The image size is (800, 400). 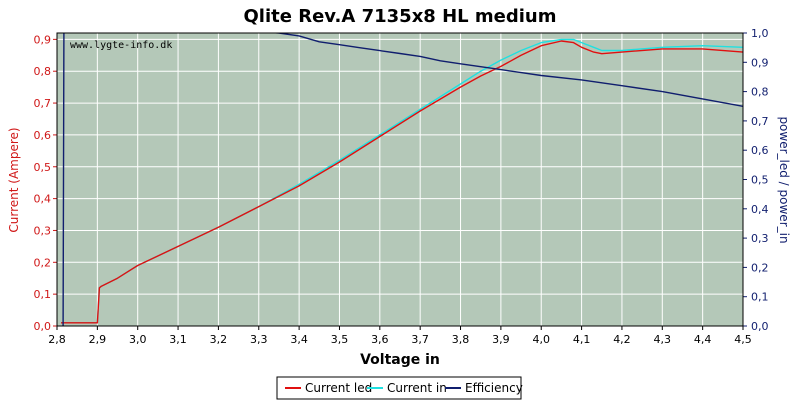 What do you see at coordinates (760, 121) in the screenshot?
I see `y-right-tick-label: 0,7` at bounding box center [760, 121].